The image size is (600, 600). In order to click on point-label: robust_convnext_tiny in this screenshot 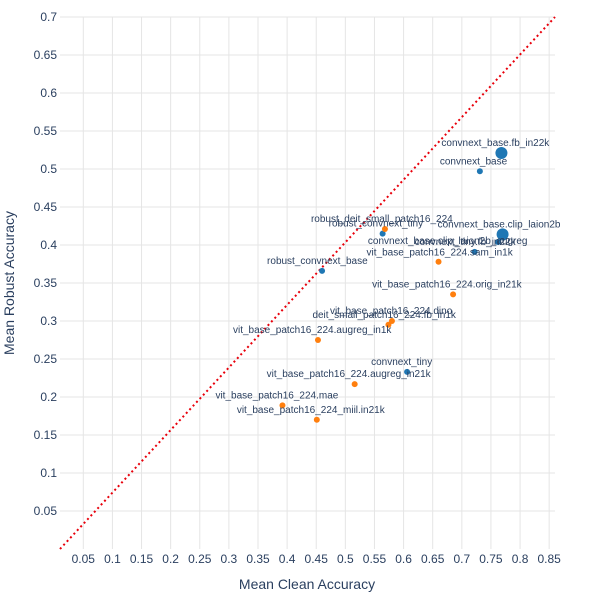, I will do `click(376, 224)`.